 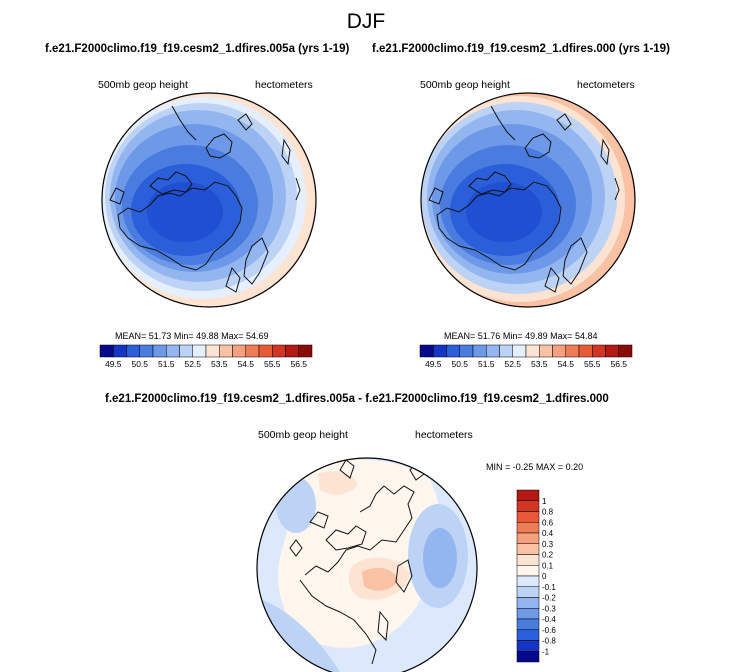 I want to click on panel1-colorbar-tick-label: 52.5, so click(x=192, y=364).